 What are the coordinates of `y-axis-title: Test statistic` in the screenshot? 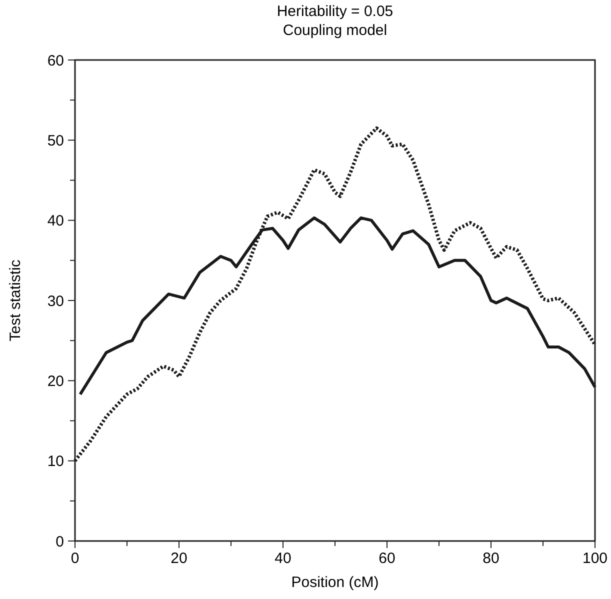 It's located at (15, 300).